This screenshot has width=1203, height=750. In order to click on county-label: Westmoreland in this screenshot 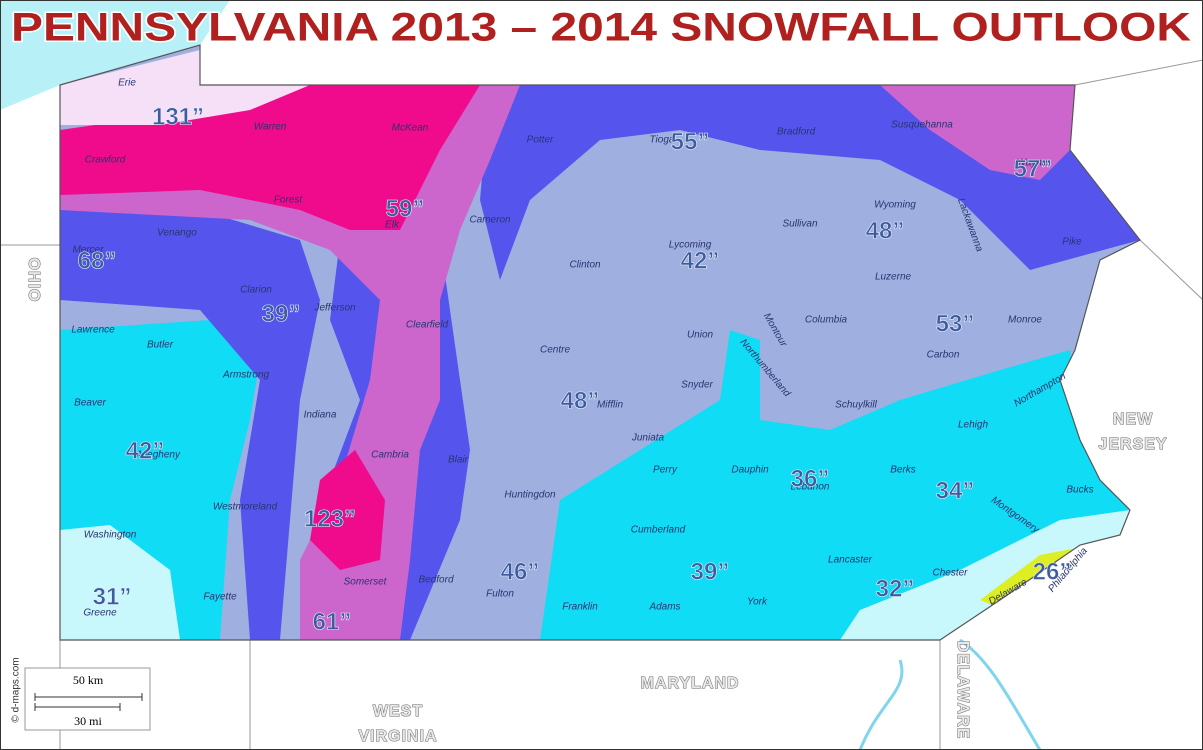, I will do `click(245, 507)`.